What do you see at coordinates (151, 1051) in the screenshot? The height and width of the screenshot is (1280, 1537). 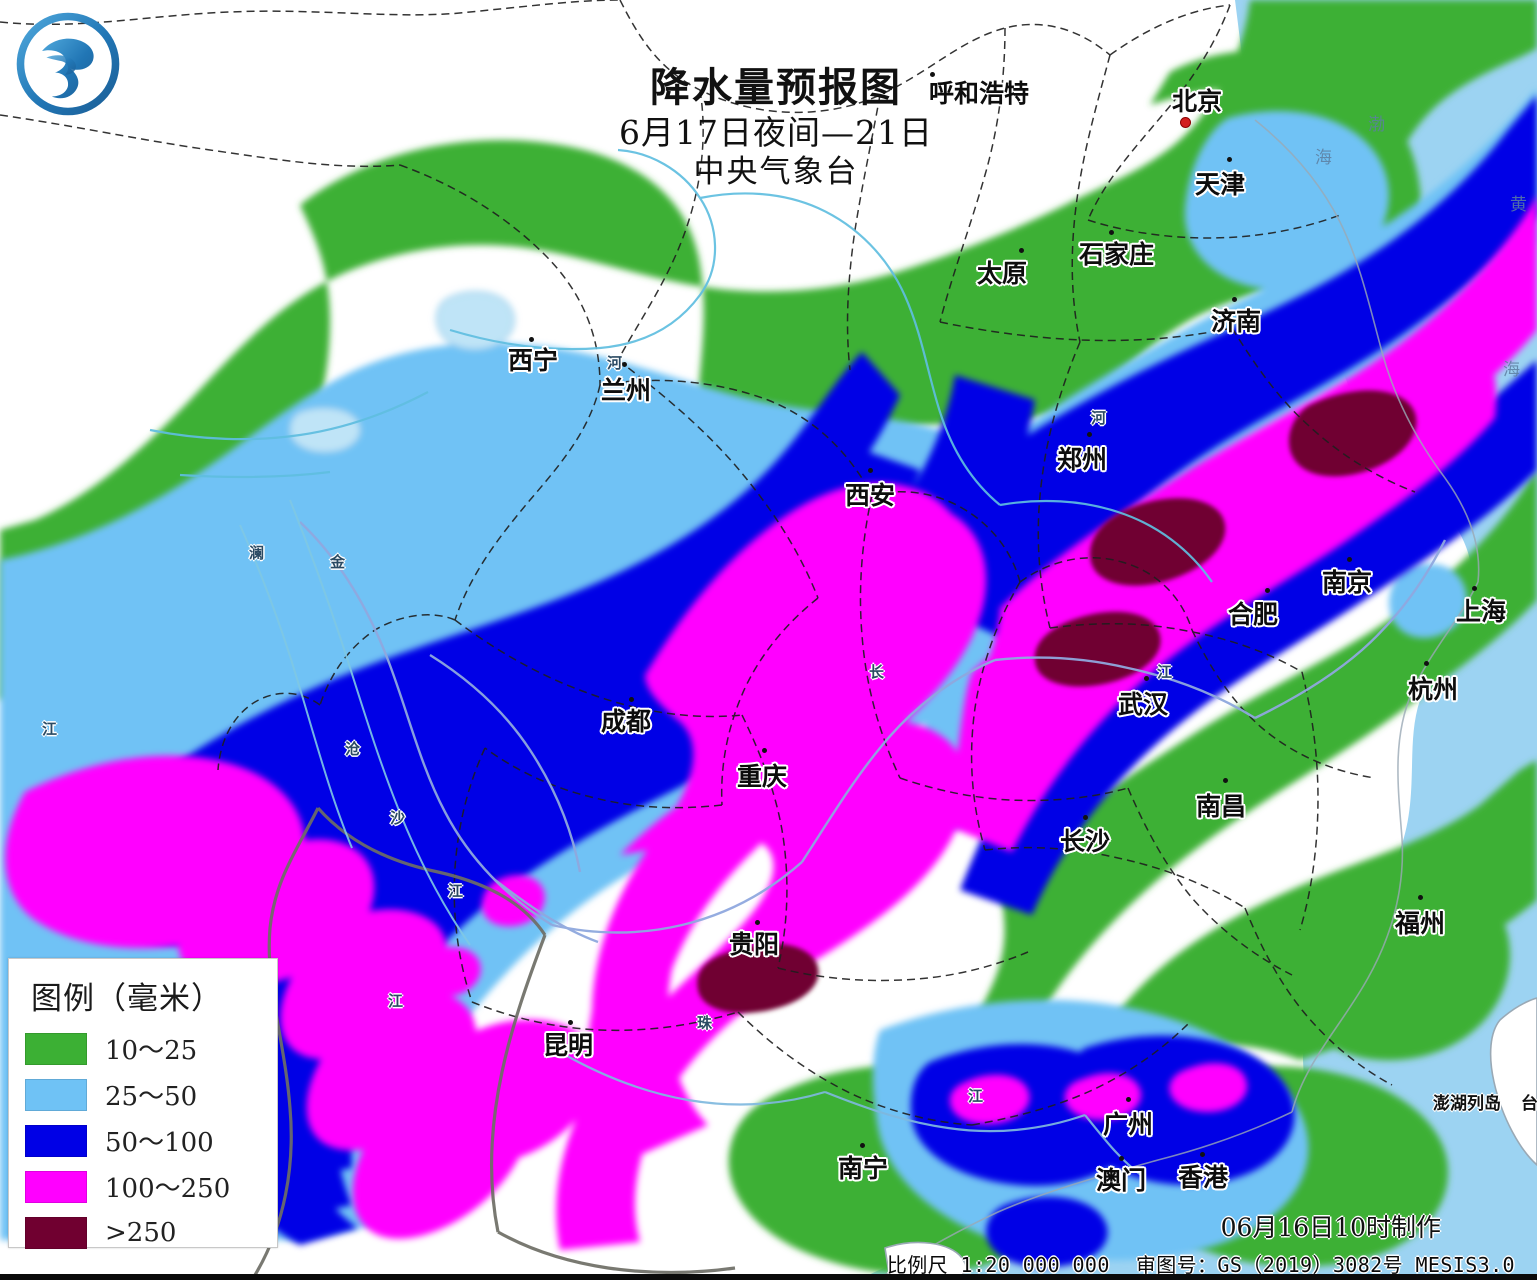 I see `legend-label: 10～25` at bounding box center [151, 1051].